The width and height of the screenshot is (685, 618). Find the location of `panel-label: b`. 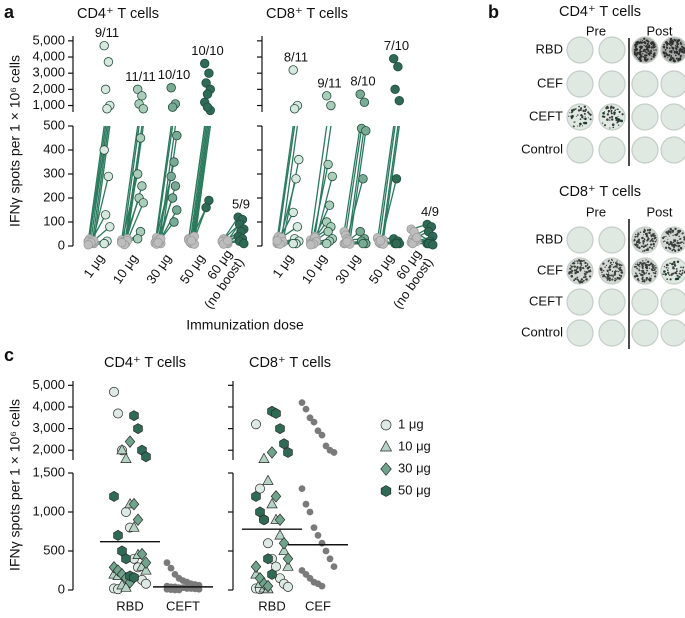

panel-label: b is located at coordinates (493, 12).